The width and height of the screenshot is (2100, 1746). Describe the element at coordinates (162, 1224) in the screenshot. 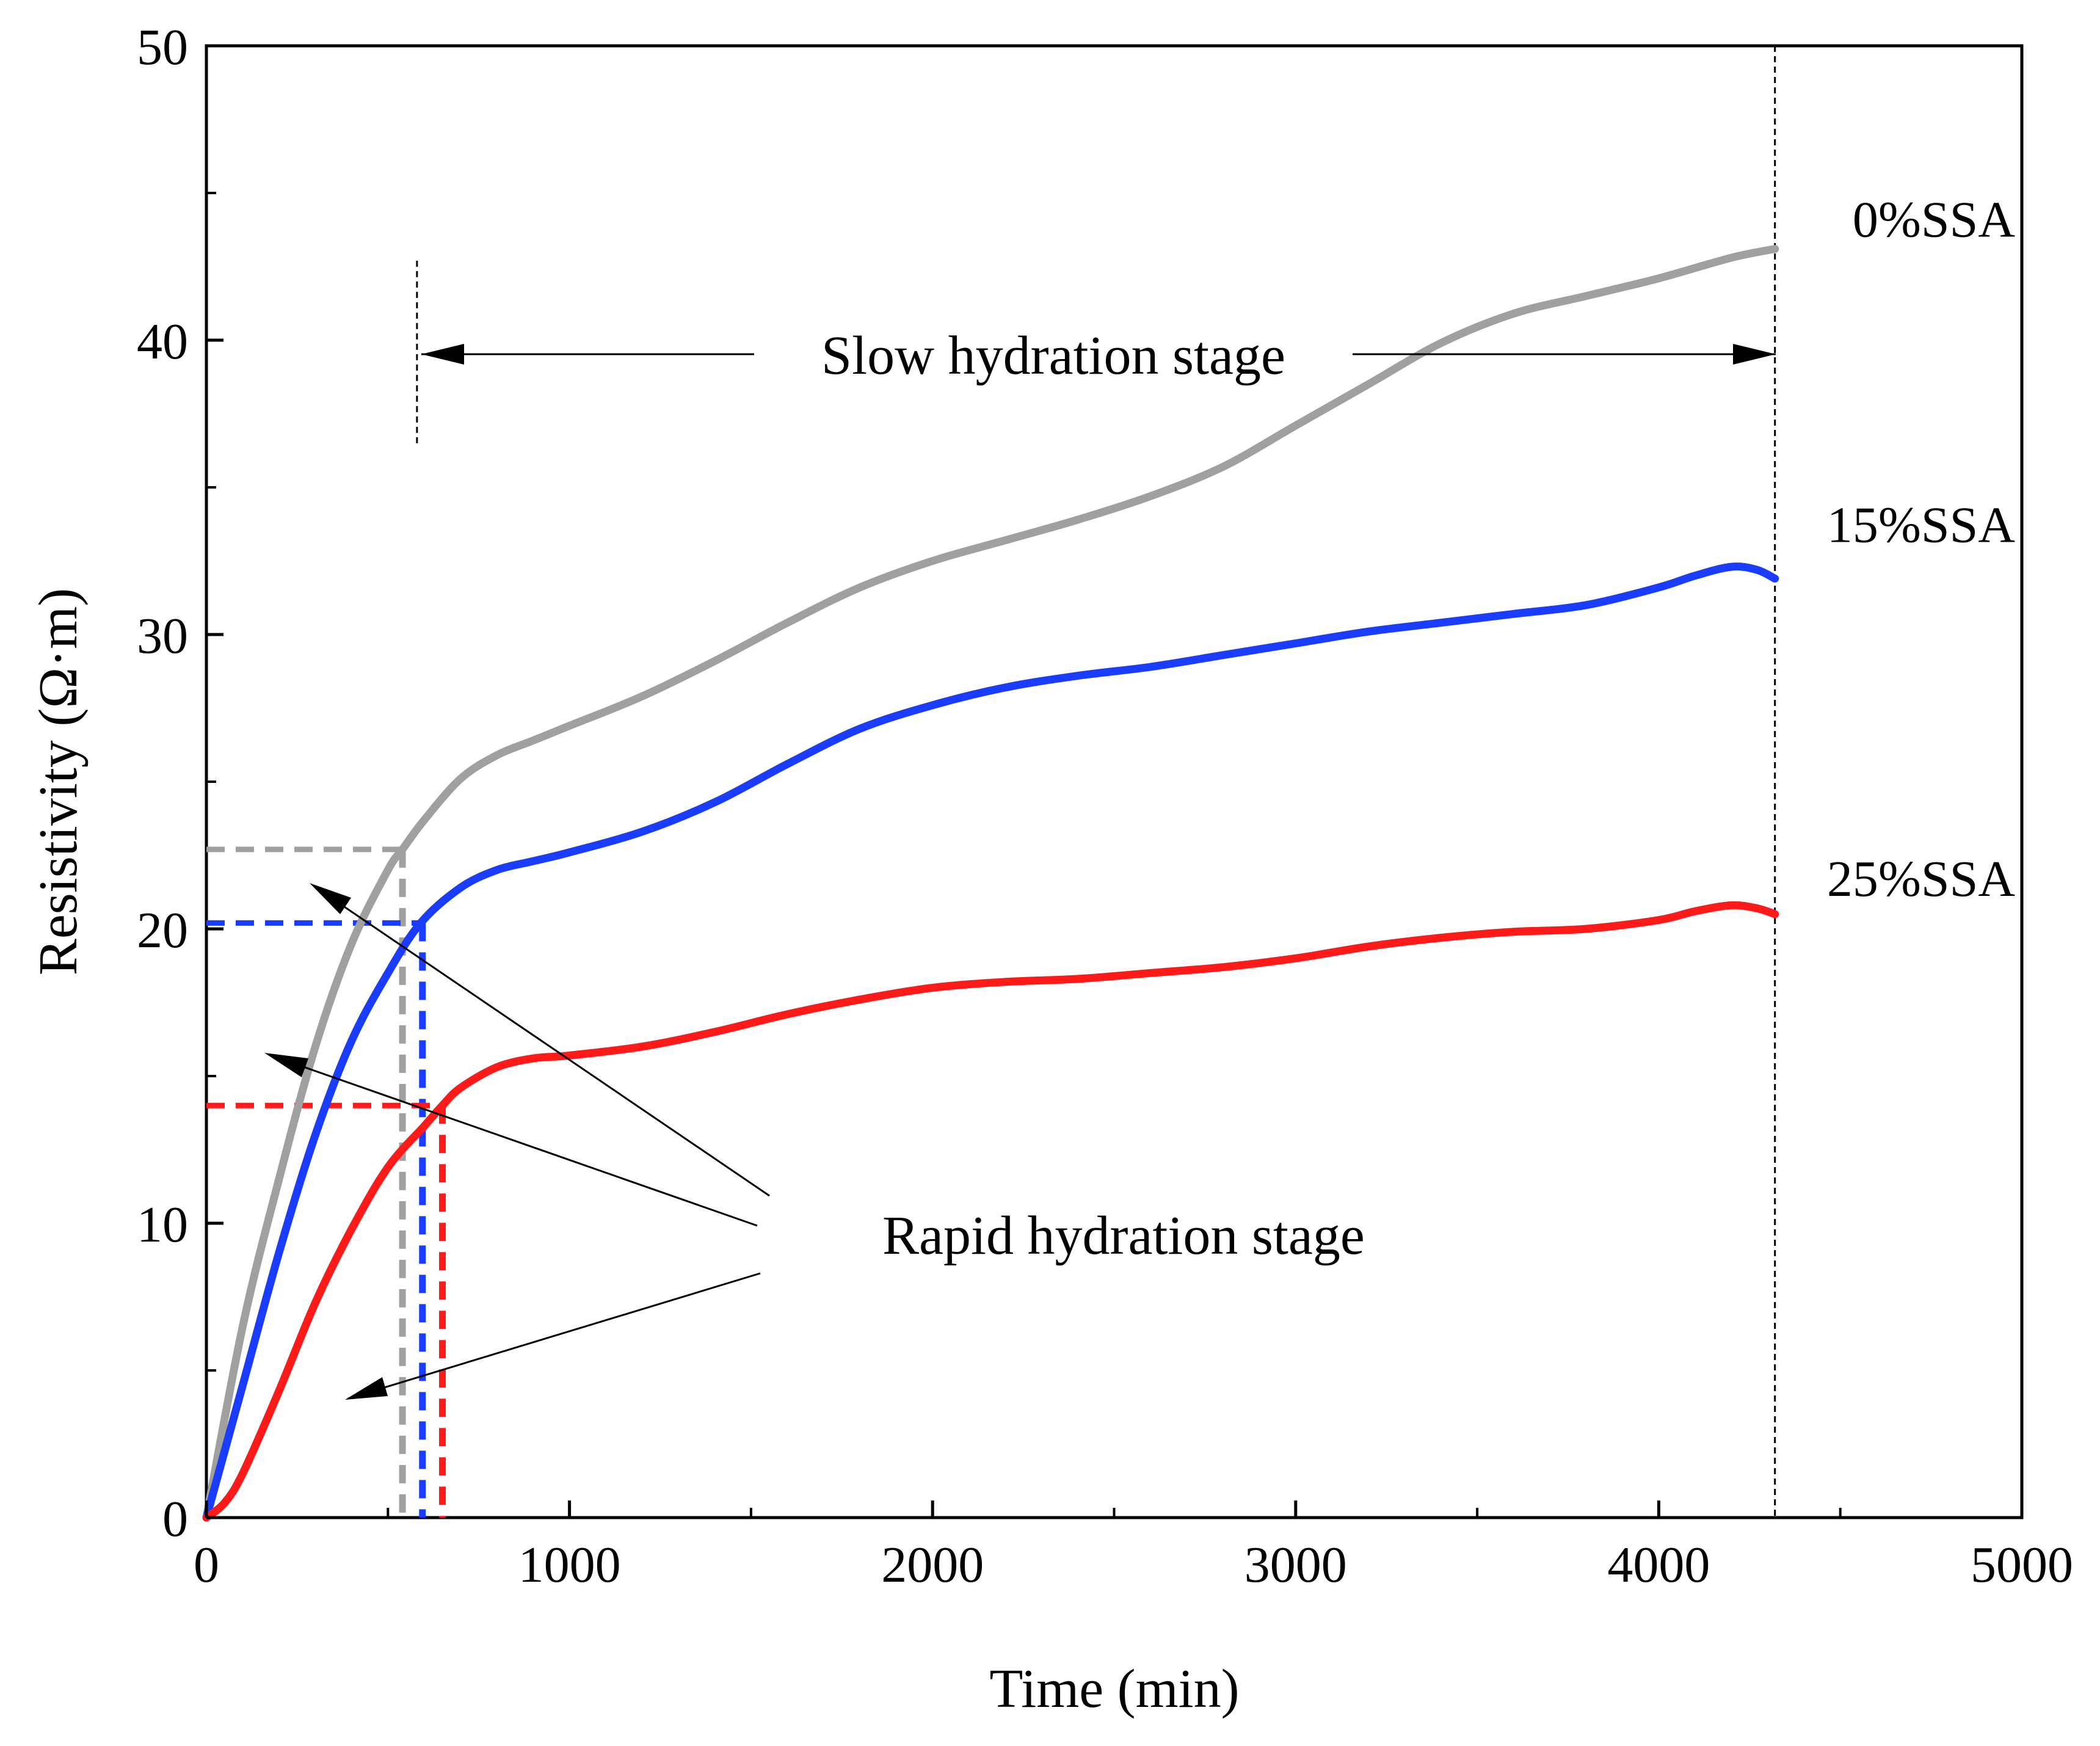

I see `y-tick-label: 10` at that location.